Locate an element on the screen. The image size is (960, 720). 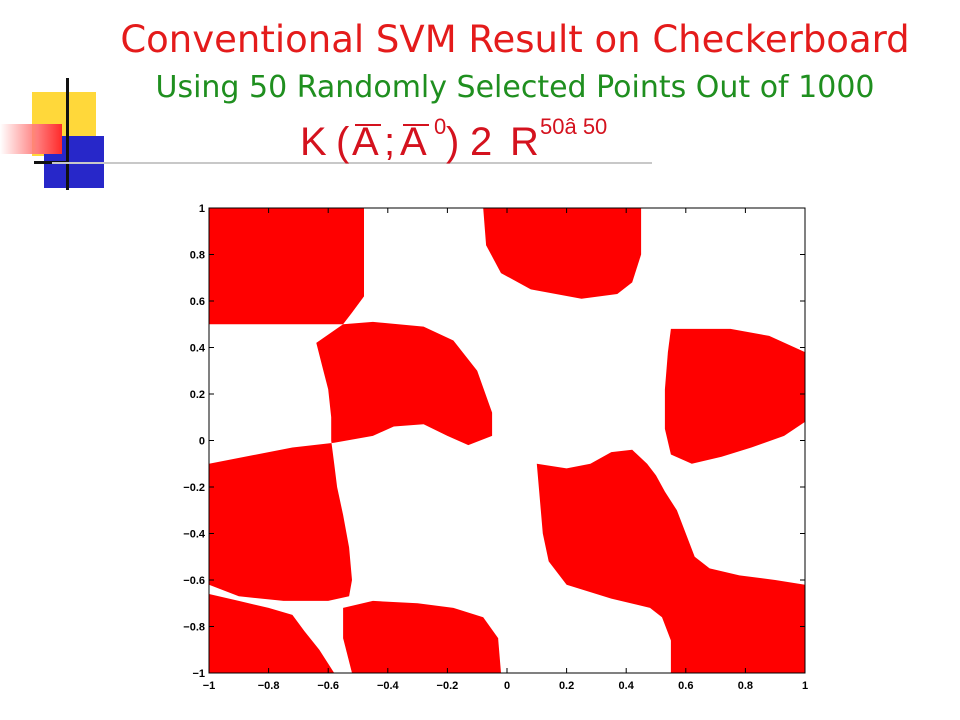
y-tick-label: −0.6 is located at coordinates (194, 581).